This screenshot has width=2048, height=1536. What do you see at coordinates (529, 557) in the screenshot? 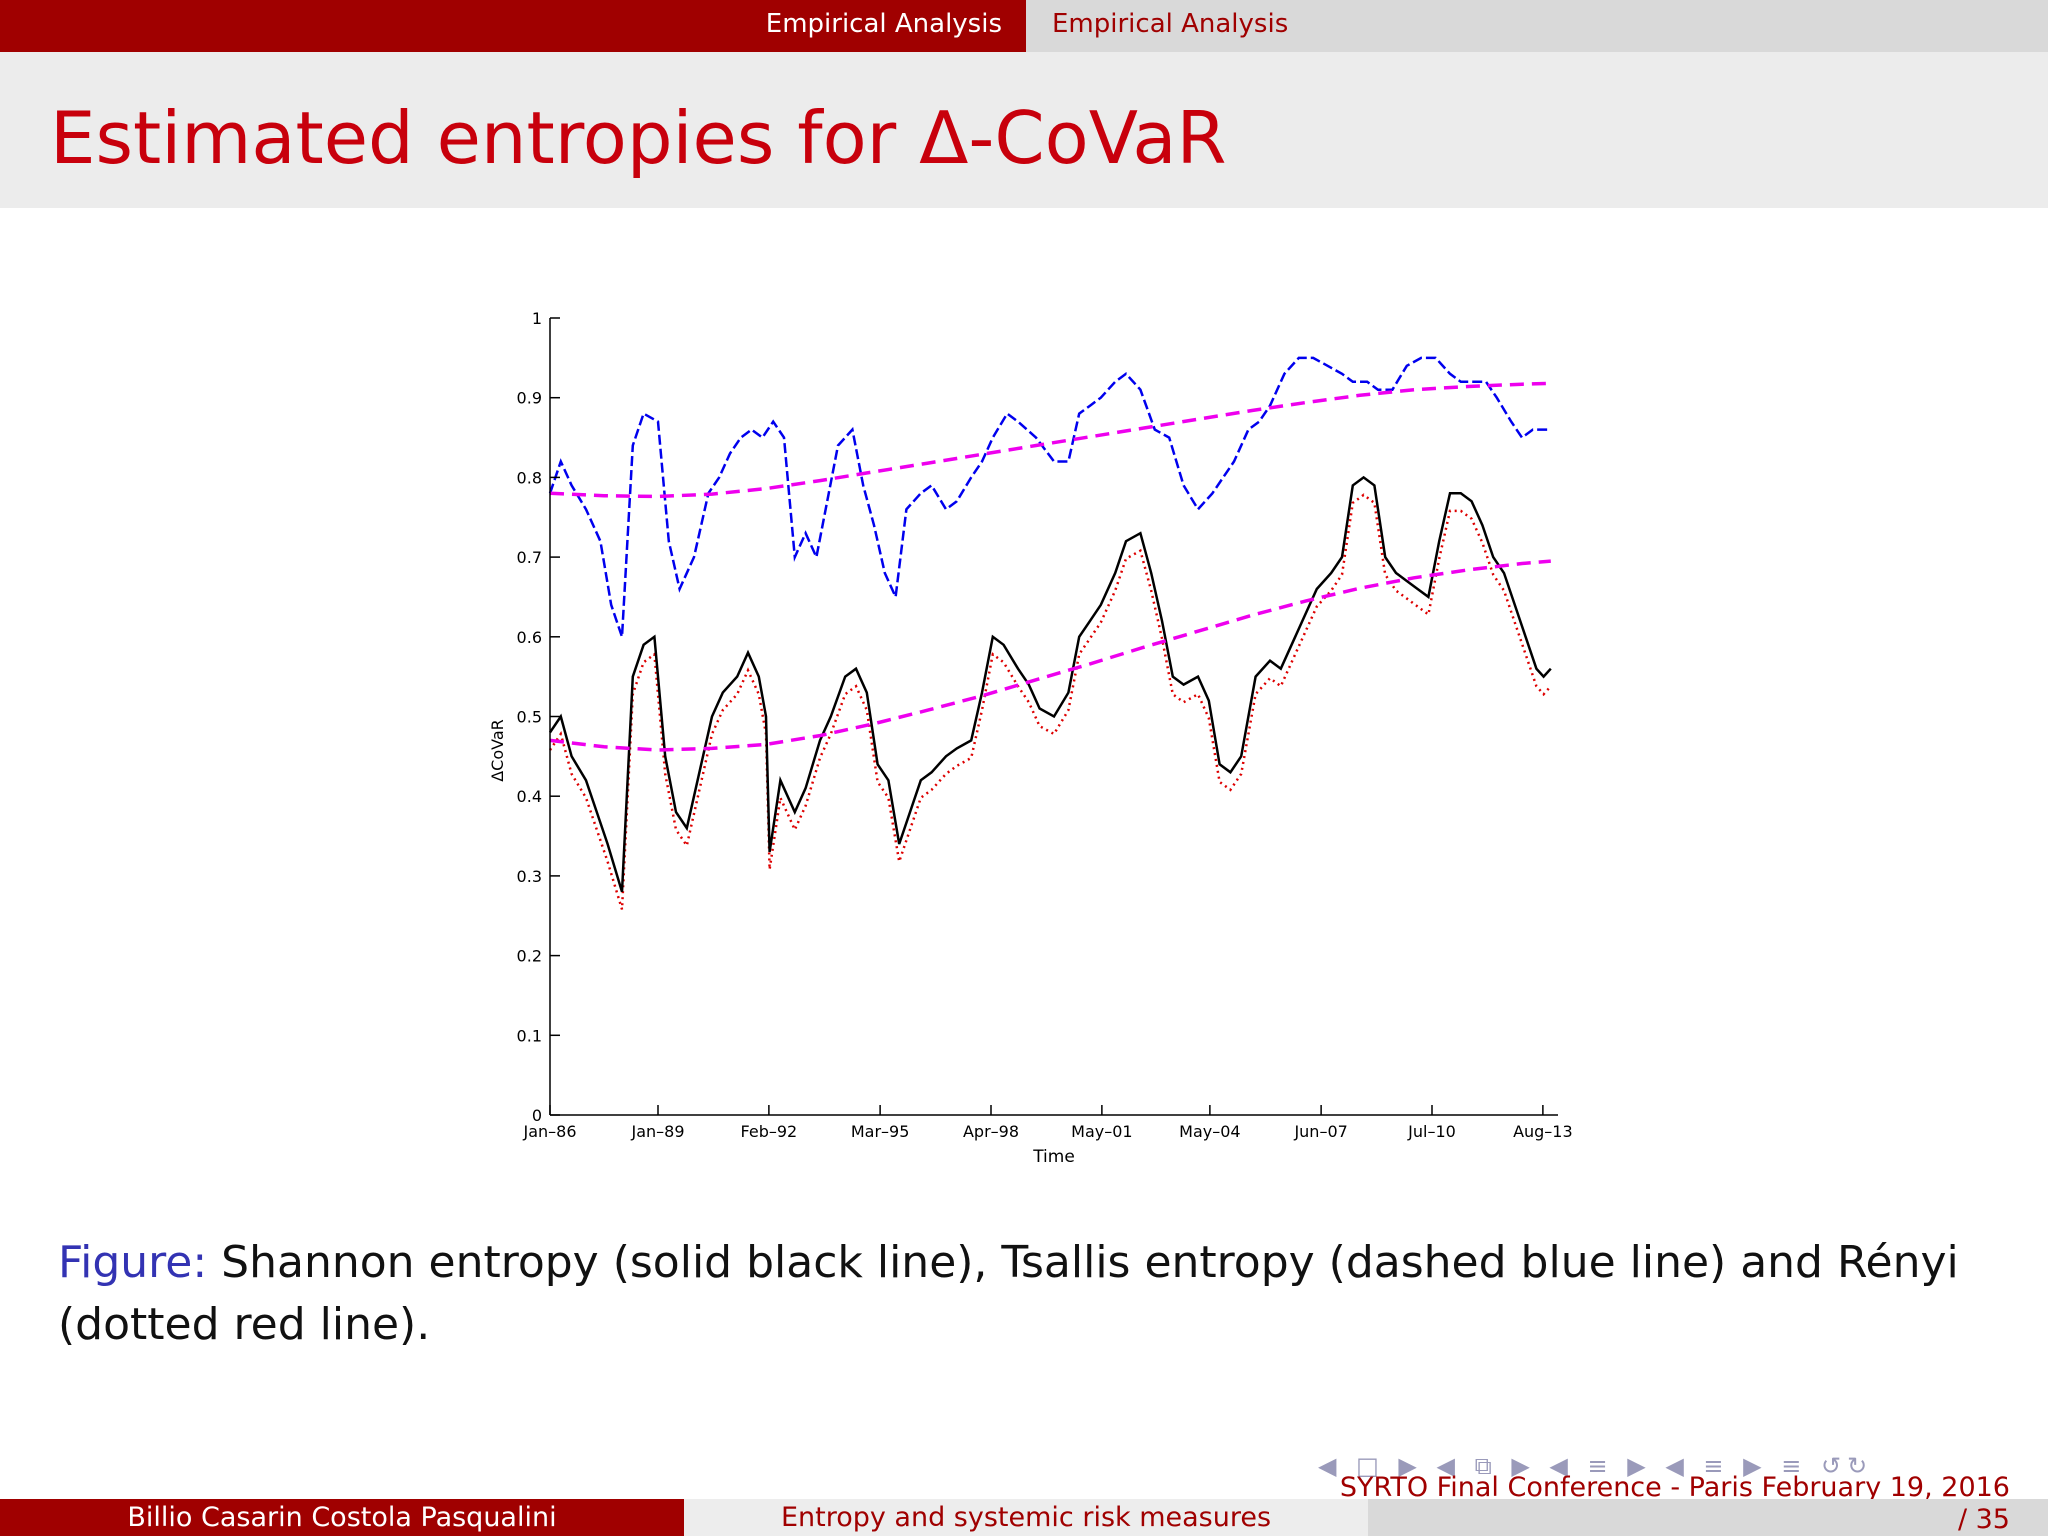
I see `y-tick-label: 0.7` at bounding box center [529, 557].